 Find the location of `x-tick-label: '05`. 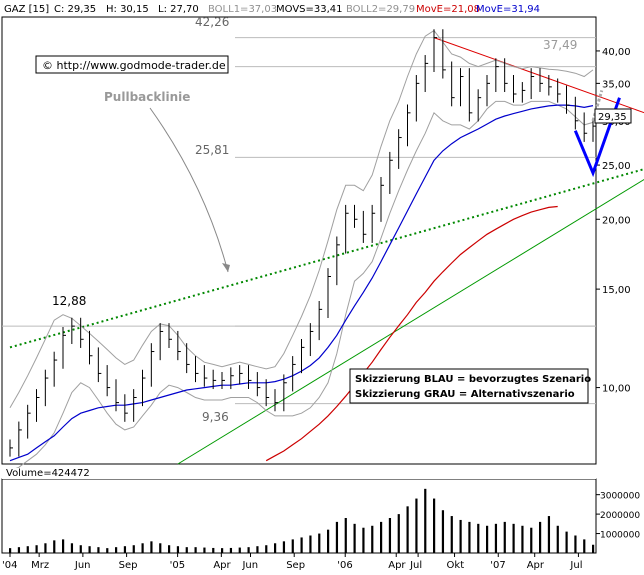

x-tick-label: '05 is located at coordinates (177, 565).